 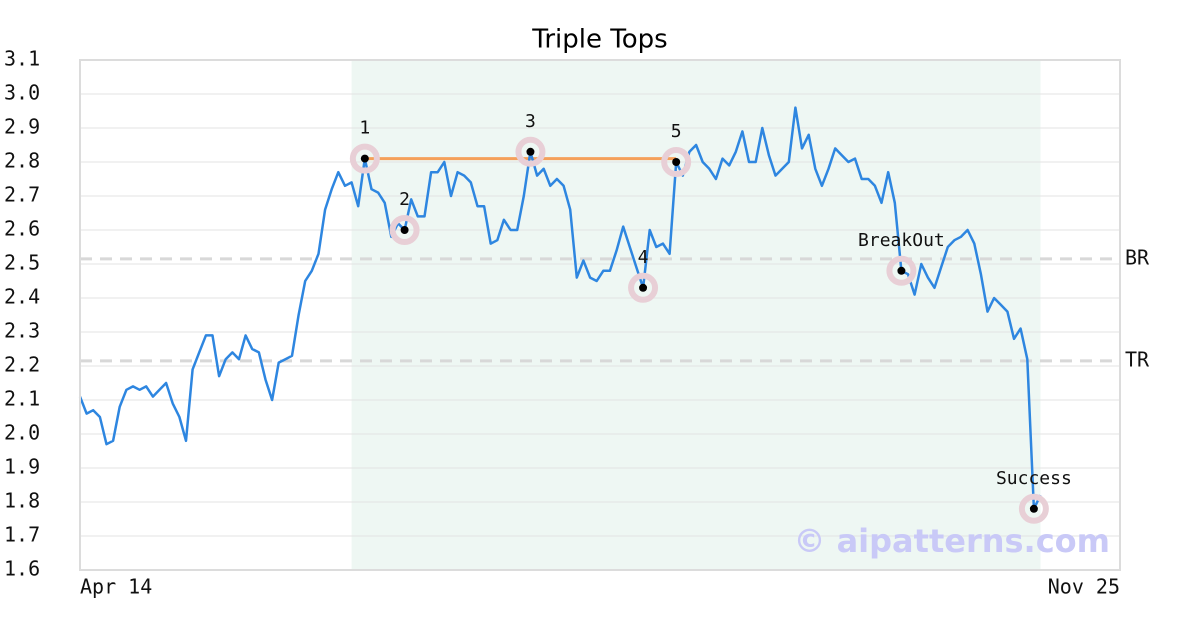 What do you see at coordinates (22, 331) in the screenshot?
I see `y-tick-label: 2.3` at bounding box center [22, 331].